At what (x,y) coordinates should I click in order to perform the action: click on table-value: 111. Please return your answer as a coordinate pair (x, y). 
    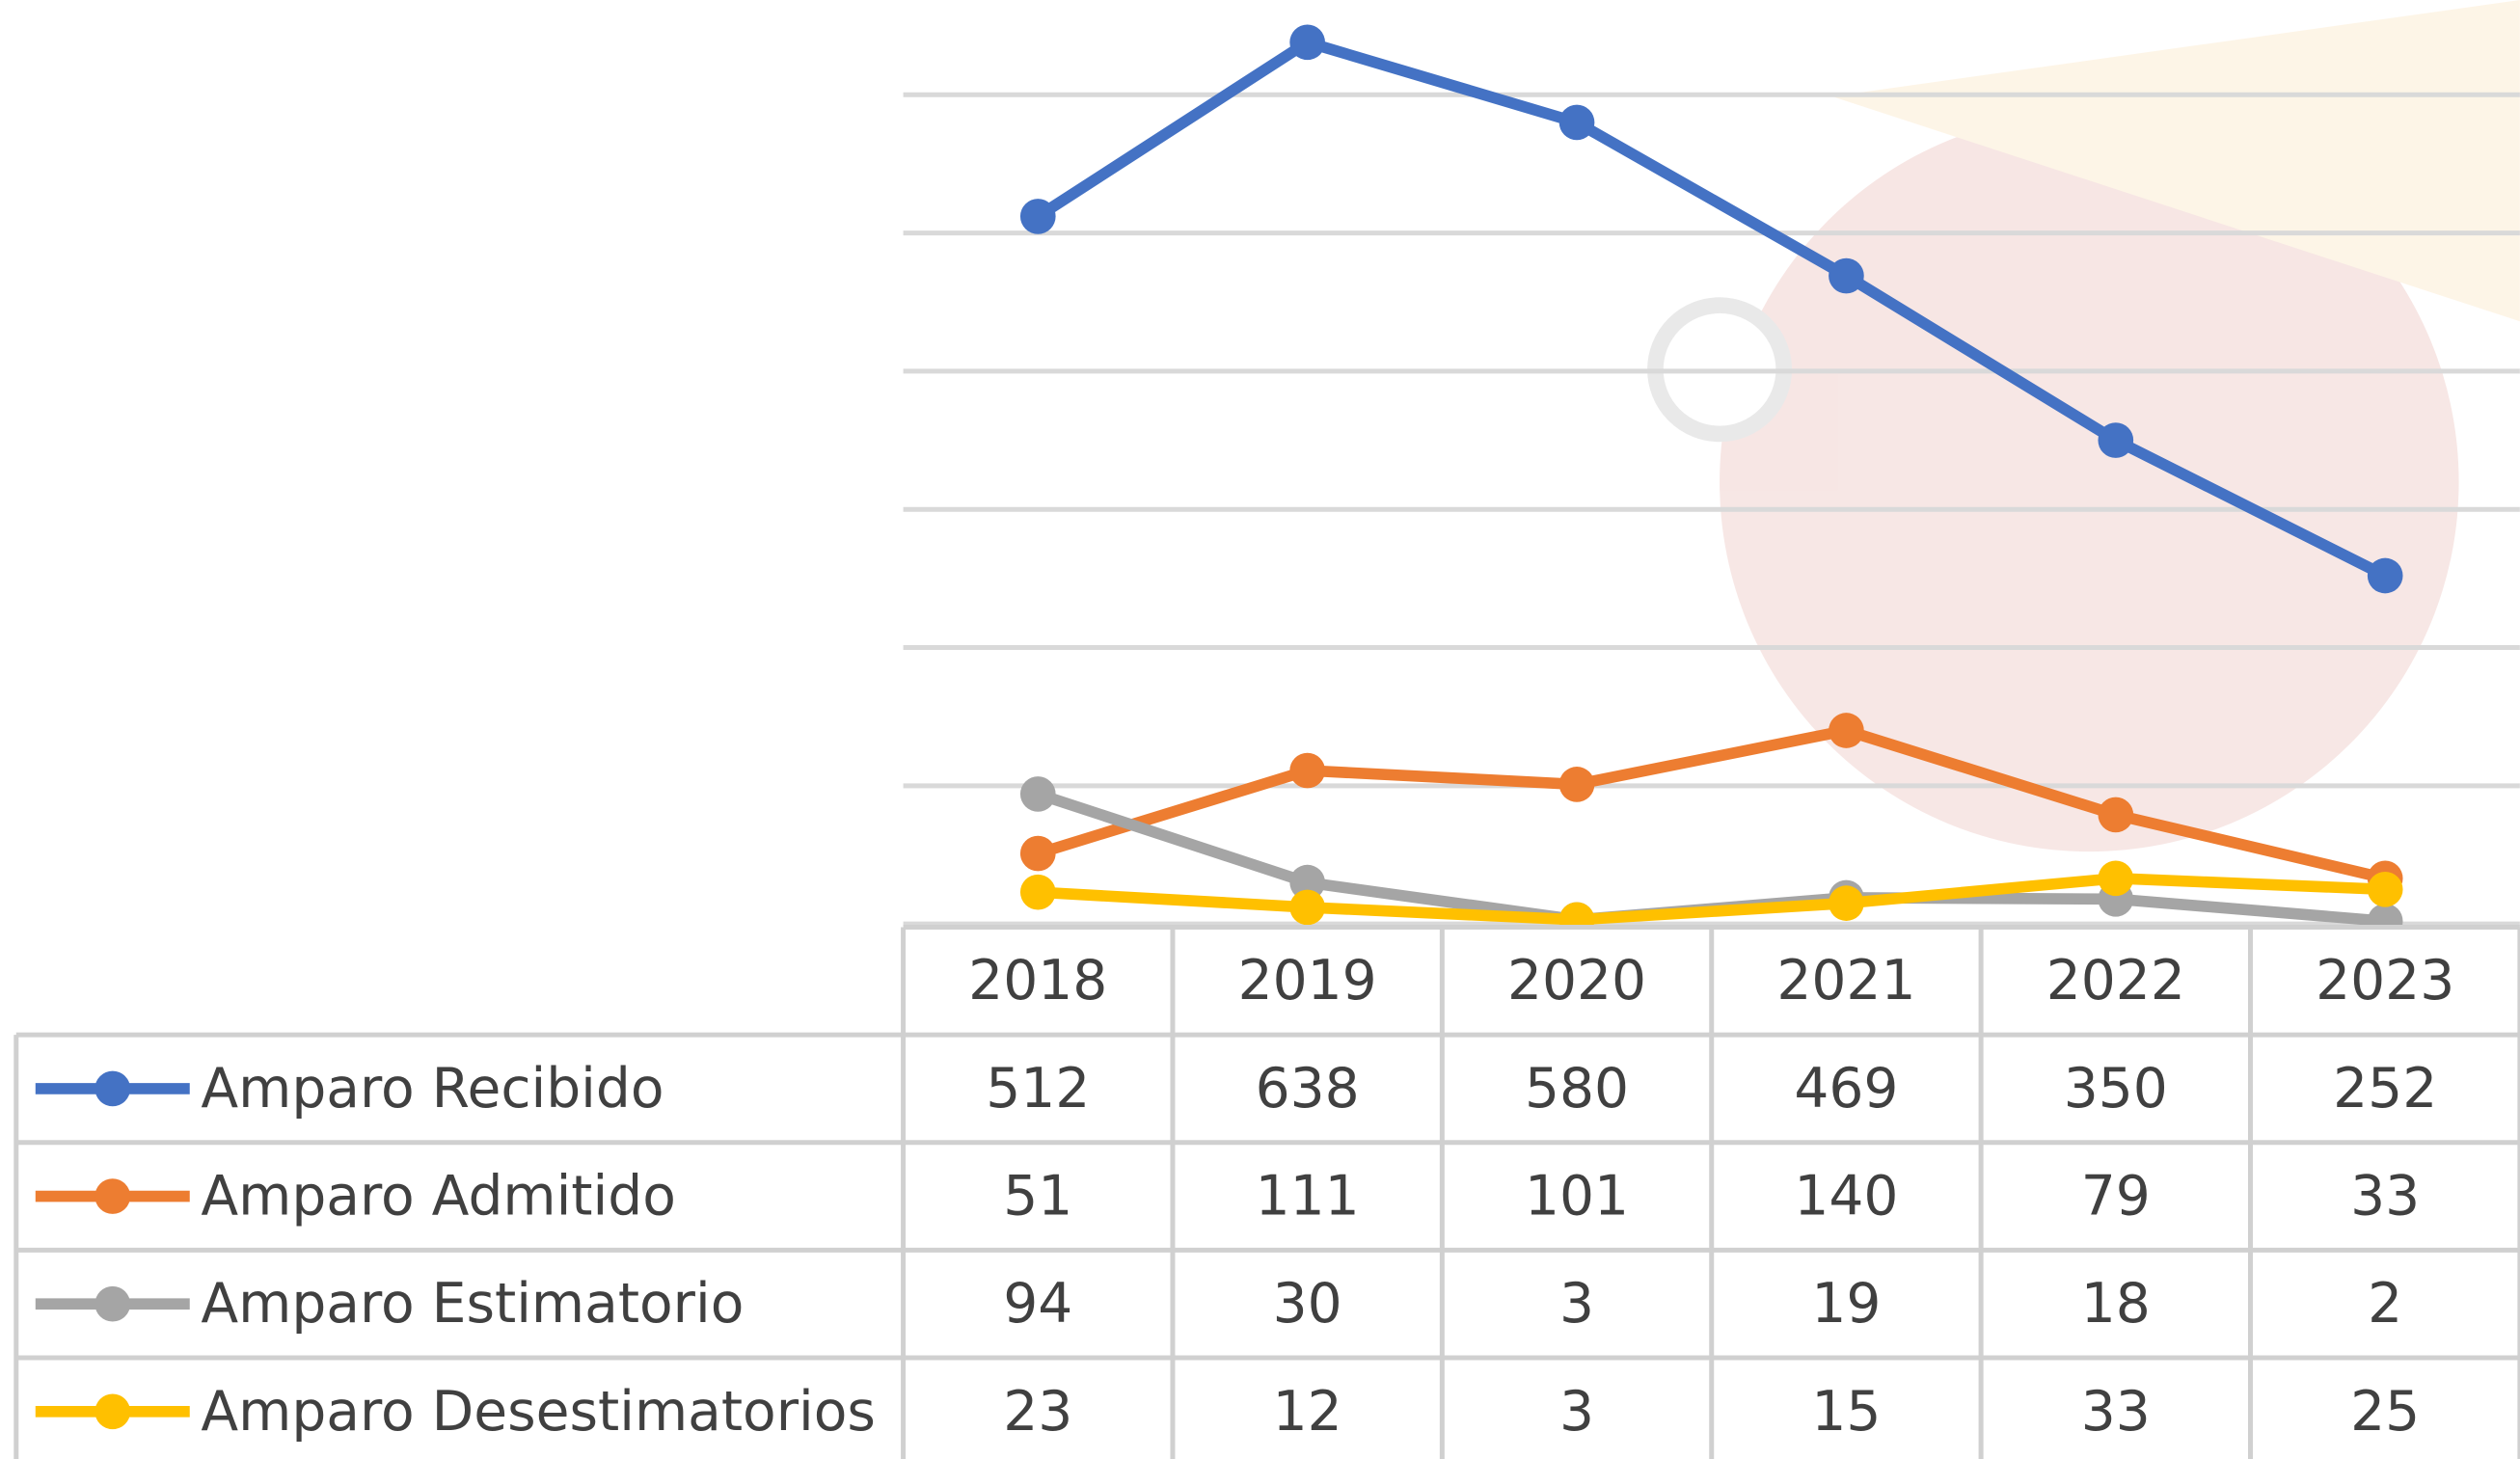
    Looking at the image, I should click on (1308, 1197).